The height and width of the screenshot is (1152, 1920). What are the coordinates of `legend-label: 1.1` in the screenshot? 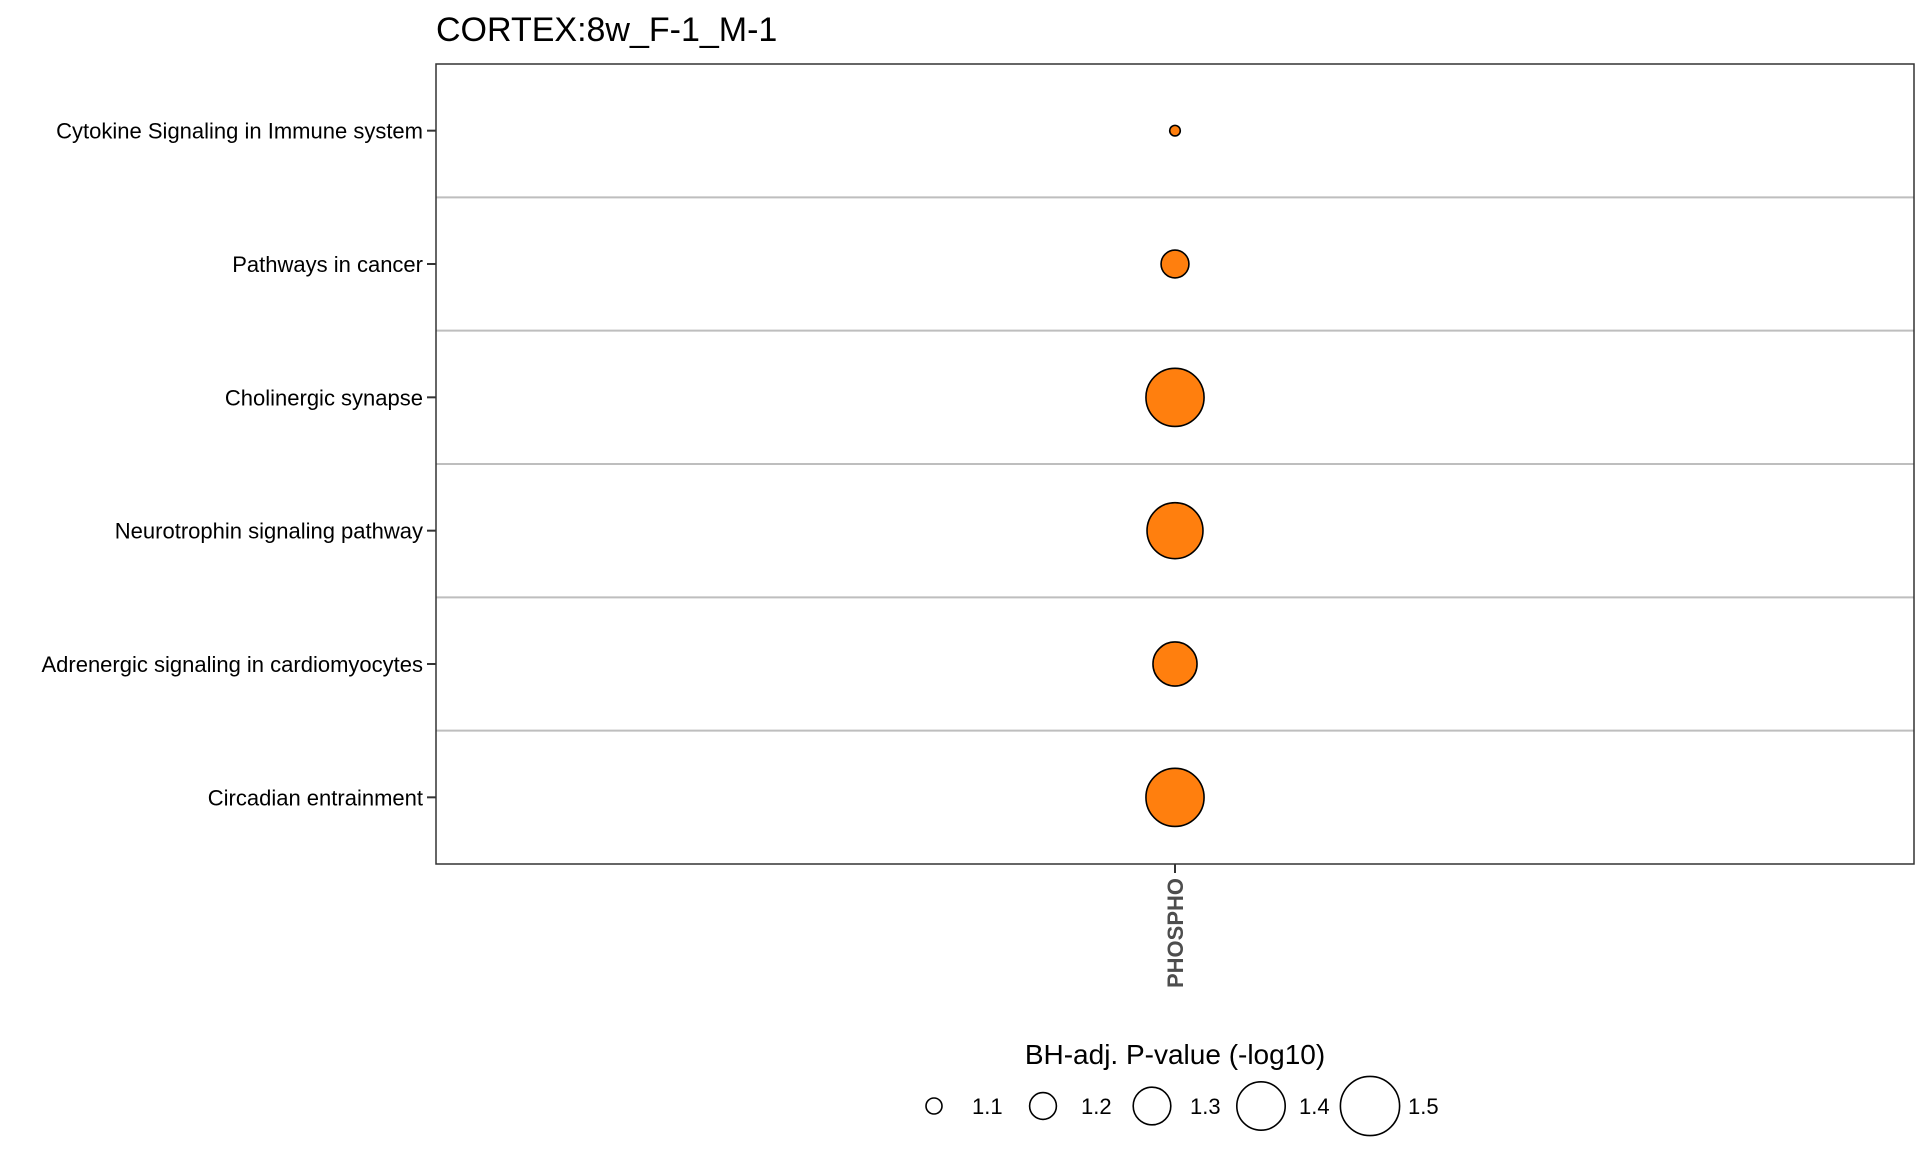 It's located at (987, 1106).